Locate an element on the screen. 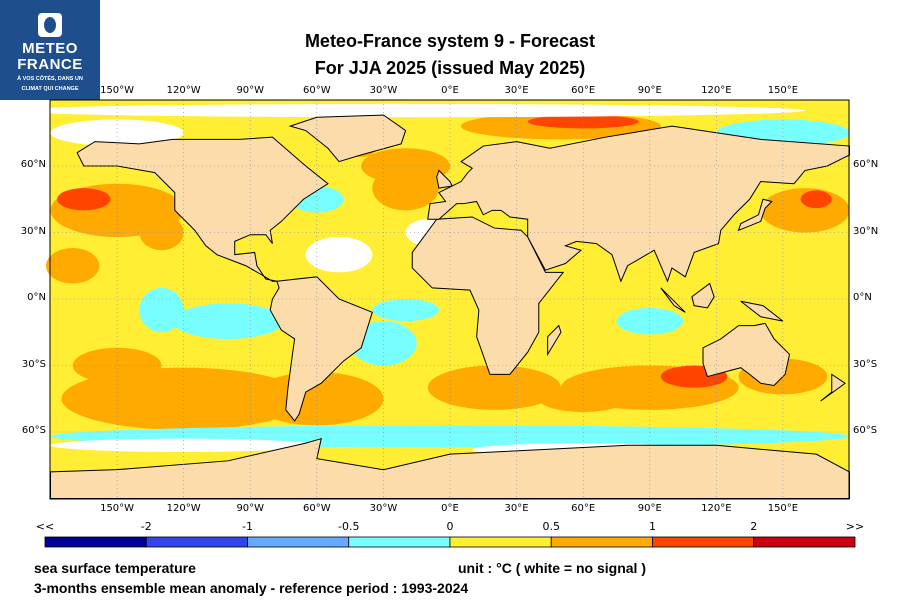  colorbar-tick-label: -1 is located at coordinates (247, 526).